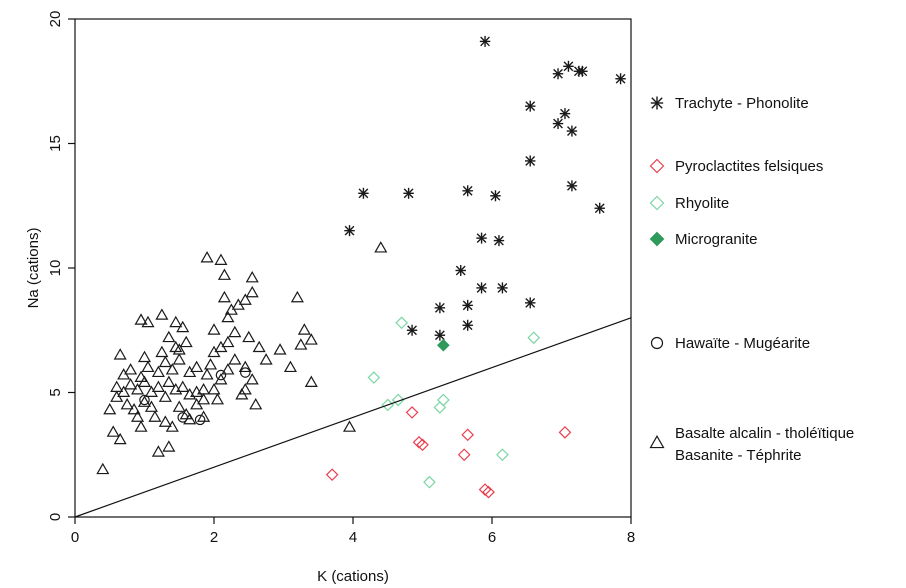 Image resolution: width=906 pixels, height=588 pixels. What do you see at coordinates (61, 266) in the screenshot?
I see `y-axis: 0 5 10 15 20` at bounding box center [61, 266].